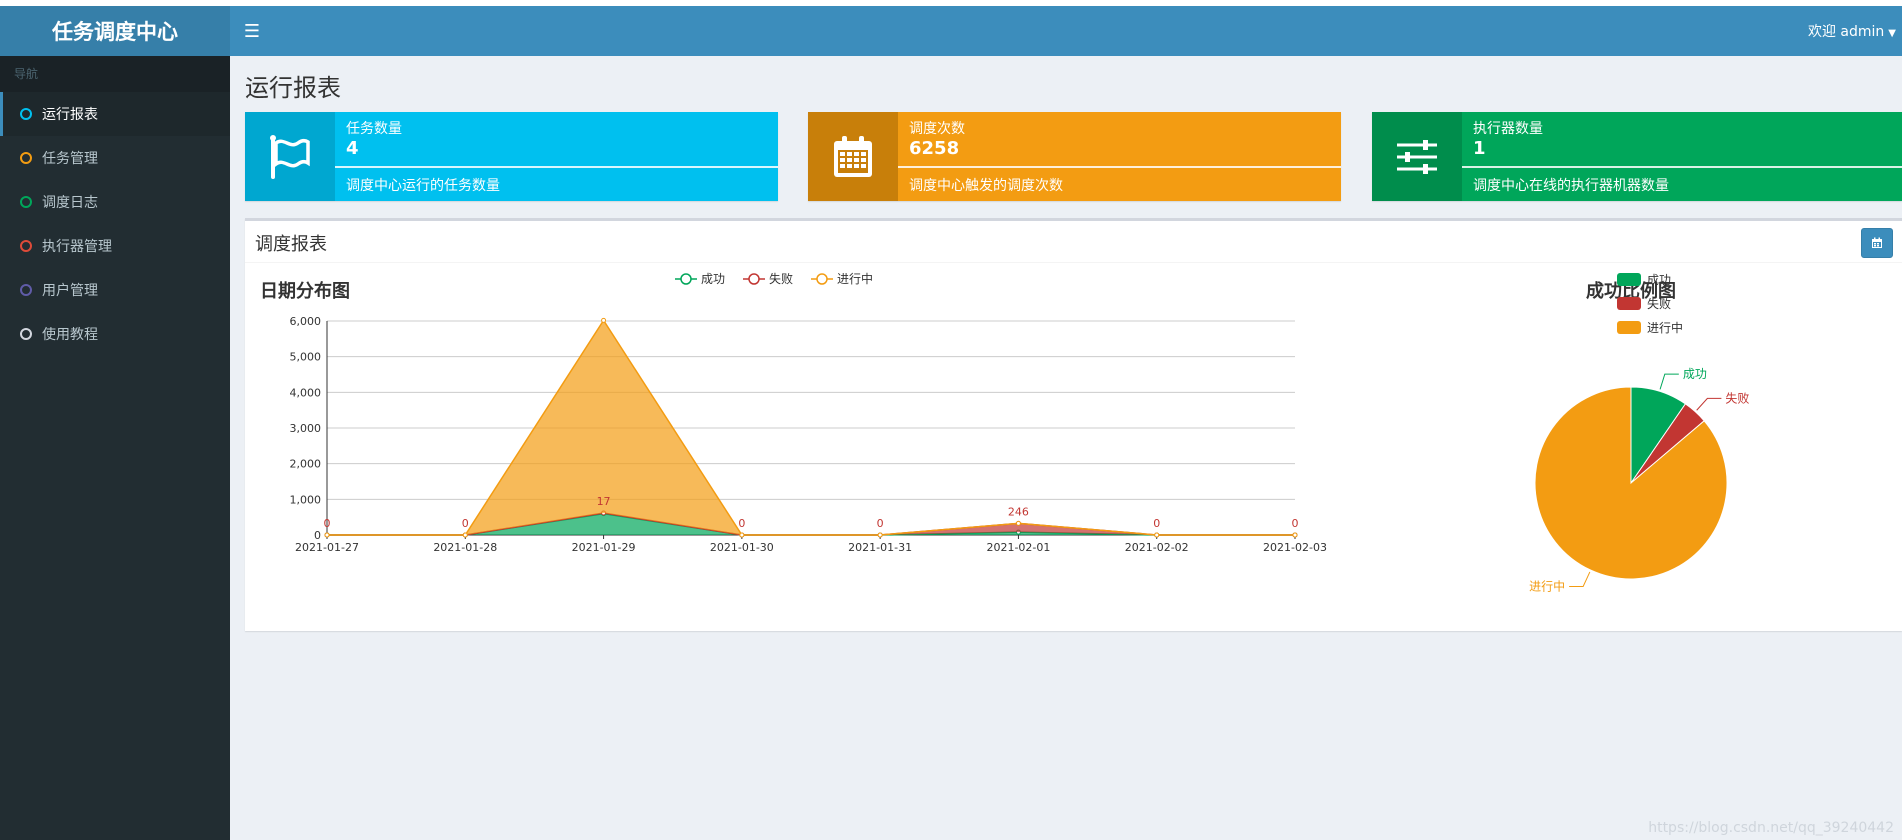 The height and width of the screenshot is (840, 1902). I want to click on app-logo-title: 任务调度中心, so click(115, 28).